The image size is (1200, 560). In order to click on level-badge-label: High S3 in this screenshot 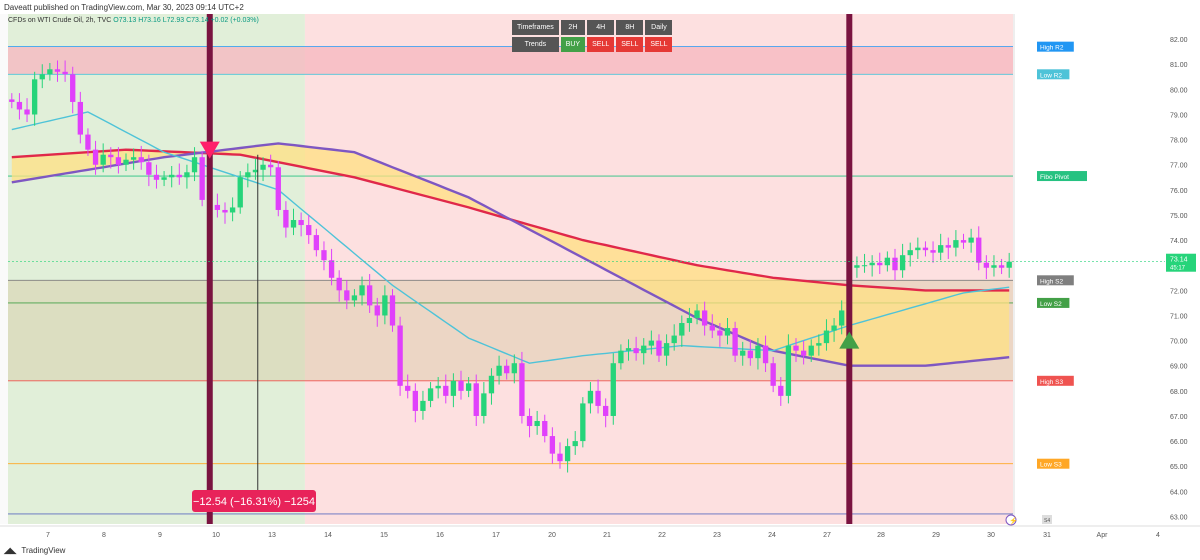, I will do `click(1052, 382)`.